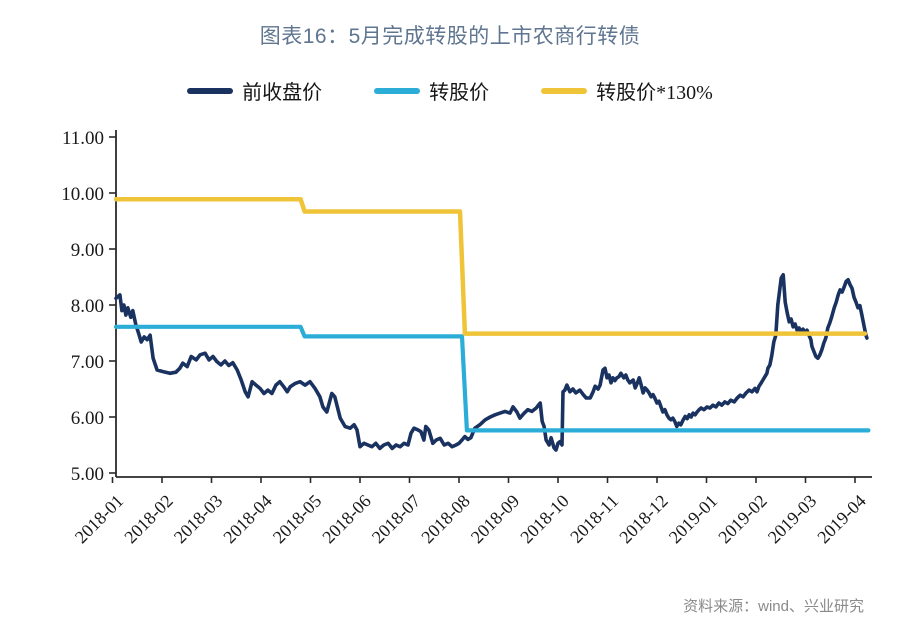 The image size is (900, 630). What do you see at coordinates (87, 362) in the screenshot?
I see `y-tick-label: 7.00` at bounding box center [87, 362].